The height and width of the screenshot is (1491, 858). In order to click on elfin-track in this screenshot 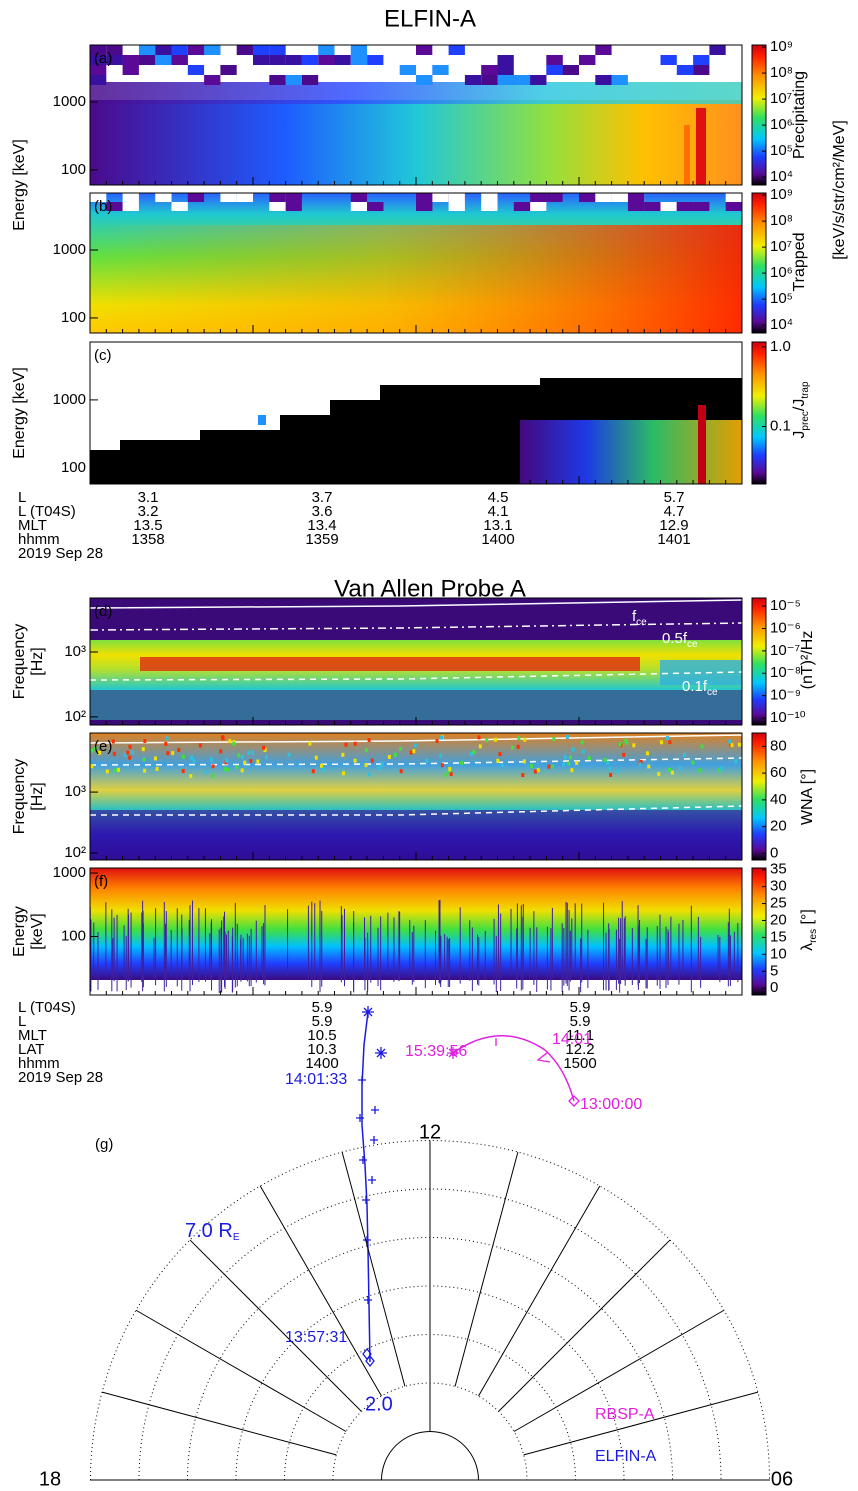, I will do `click(366, 1187)`.